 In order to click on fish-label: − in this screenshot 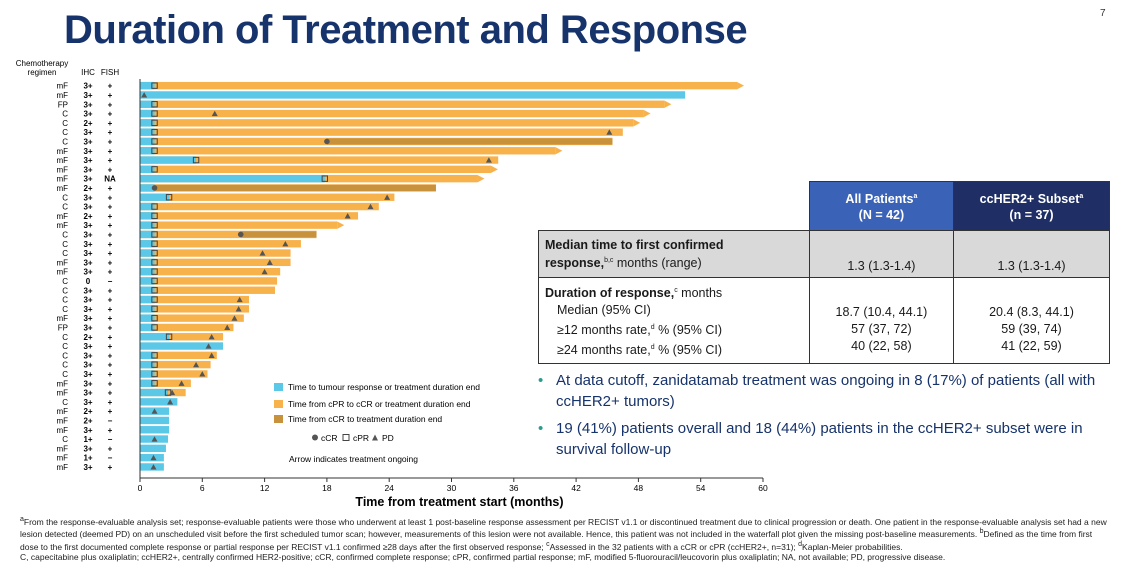, I will do `click(110, 281)`.